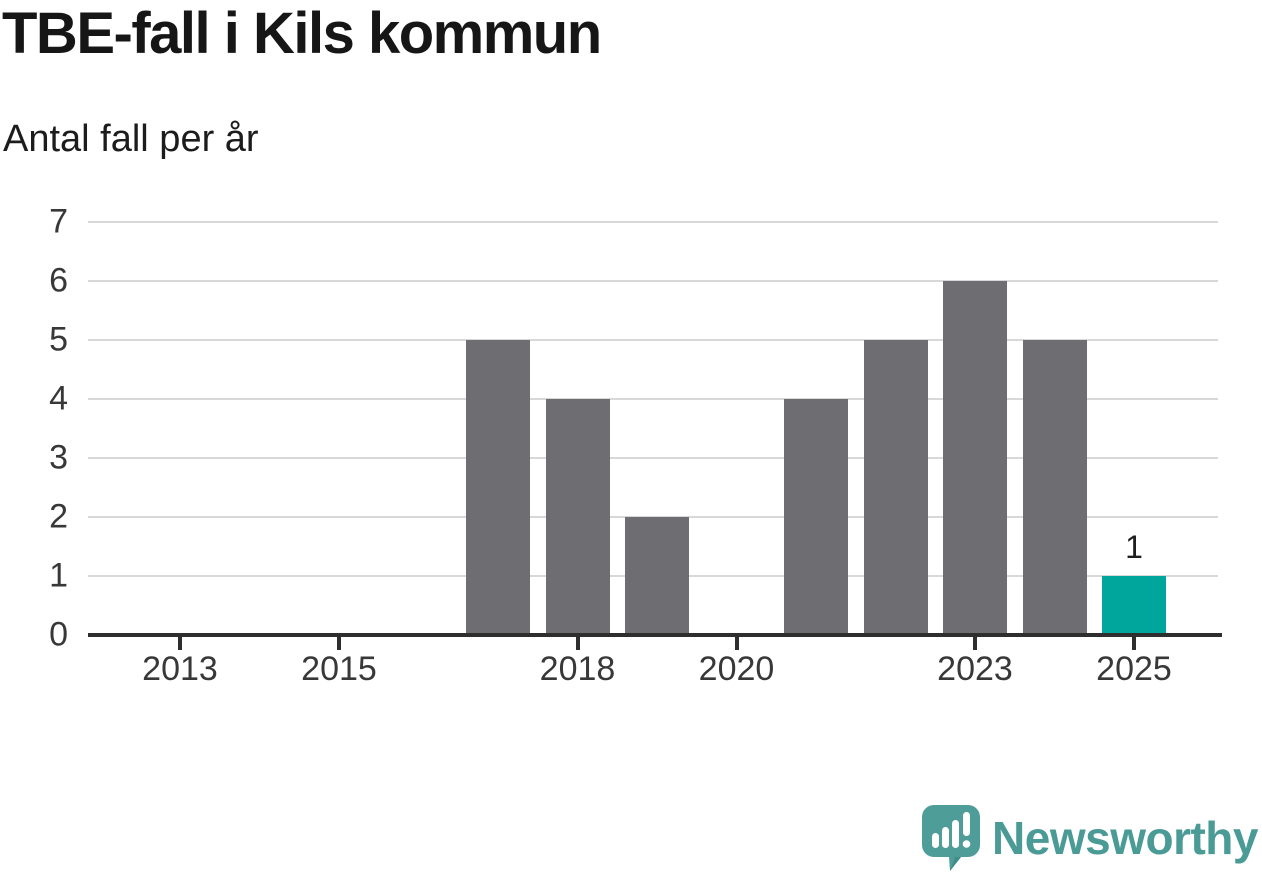 Image resolution: width=1262 pixels, height=879 pixels. What do you see at coordinates (736, 669) in the screenshot?
I see `x-tick-label-2020: 2020` at bounding box center [736, 669].